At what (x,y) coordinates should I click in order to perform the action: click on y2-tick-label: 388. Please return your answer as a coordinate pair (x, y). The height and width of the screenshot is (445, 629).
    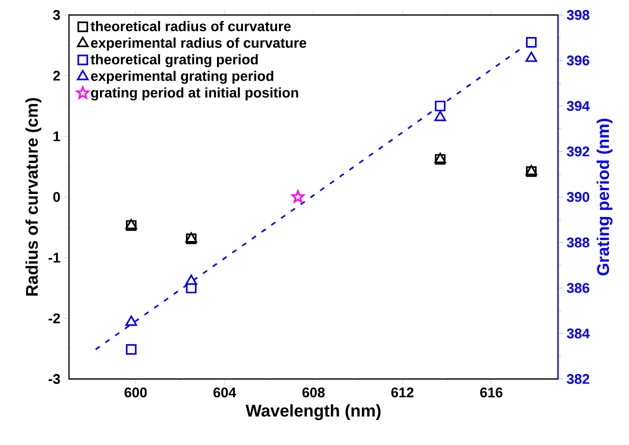
    Looking at the image, I should click on (578, 243).